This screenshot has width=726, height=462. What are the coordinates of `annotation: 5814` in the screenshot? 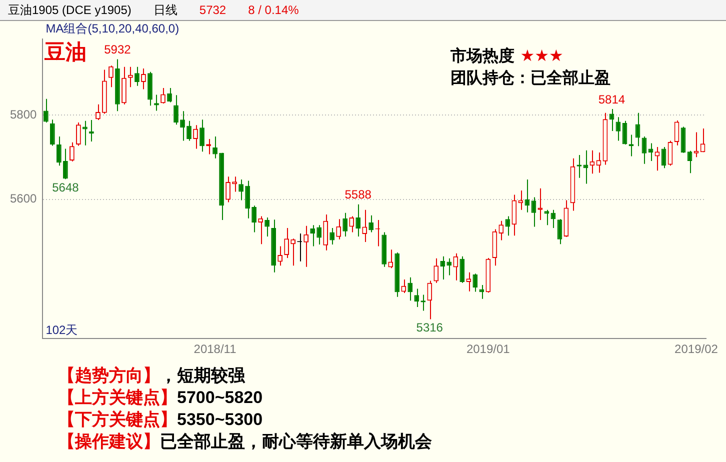 It's located at (612, 99).